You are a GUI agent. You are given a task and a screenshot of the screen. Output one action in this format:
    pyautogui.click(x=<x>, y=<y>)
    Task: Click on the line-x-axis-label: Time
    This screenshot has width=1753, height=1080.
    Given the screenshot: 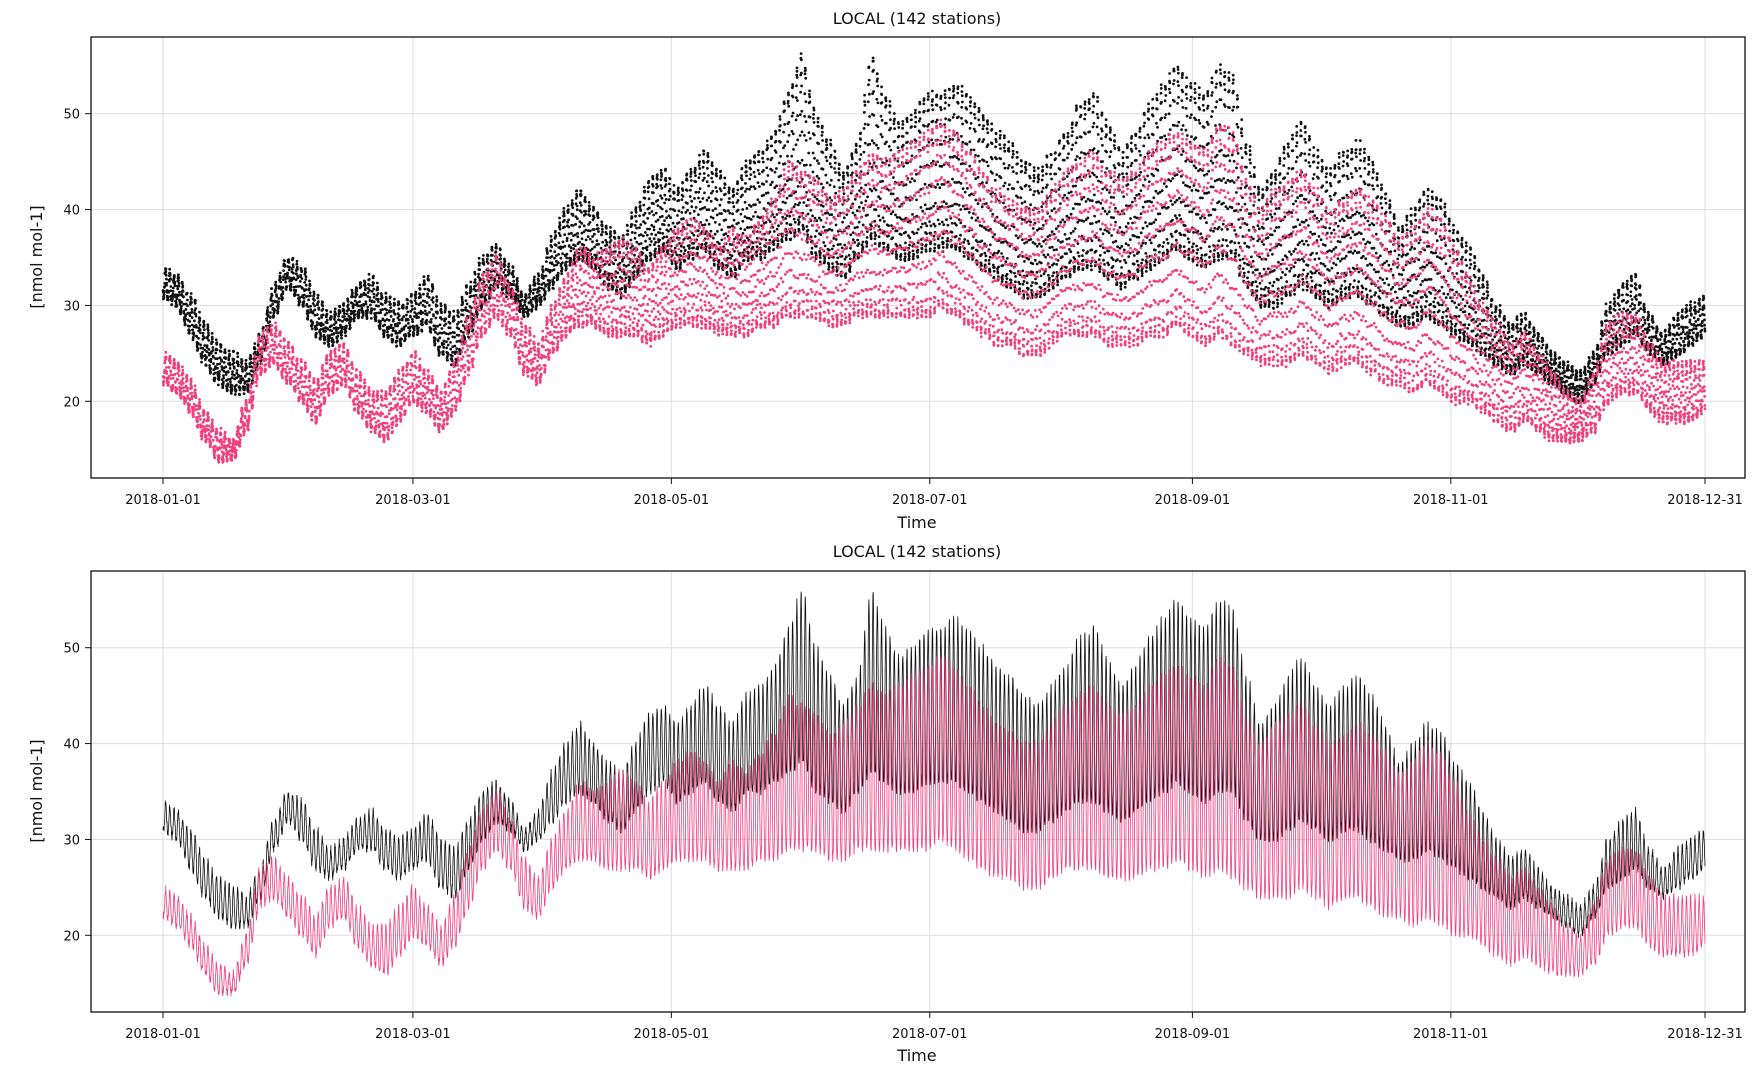 What is the action you would take?
    pyautogui.click(x=916, y=1055)
    